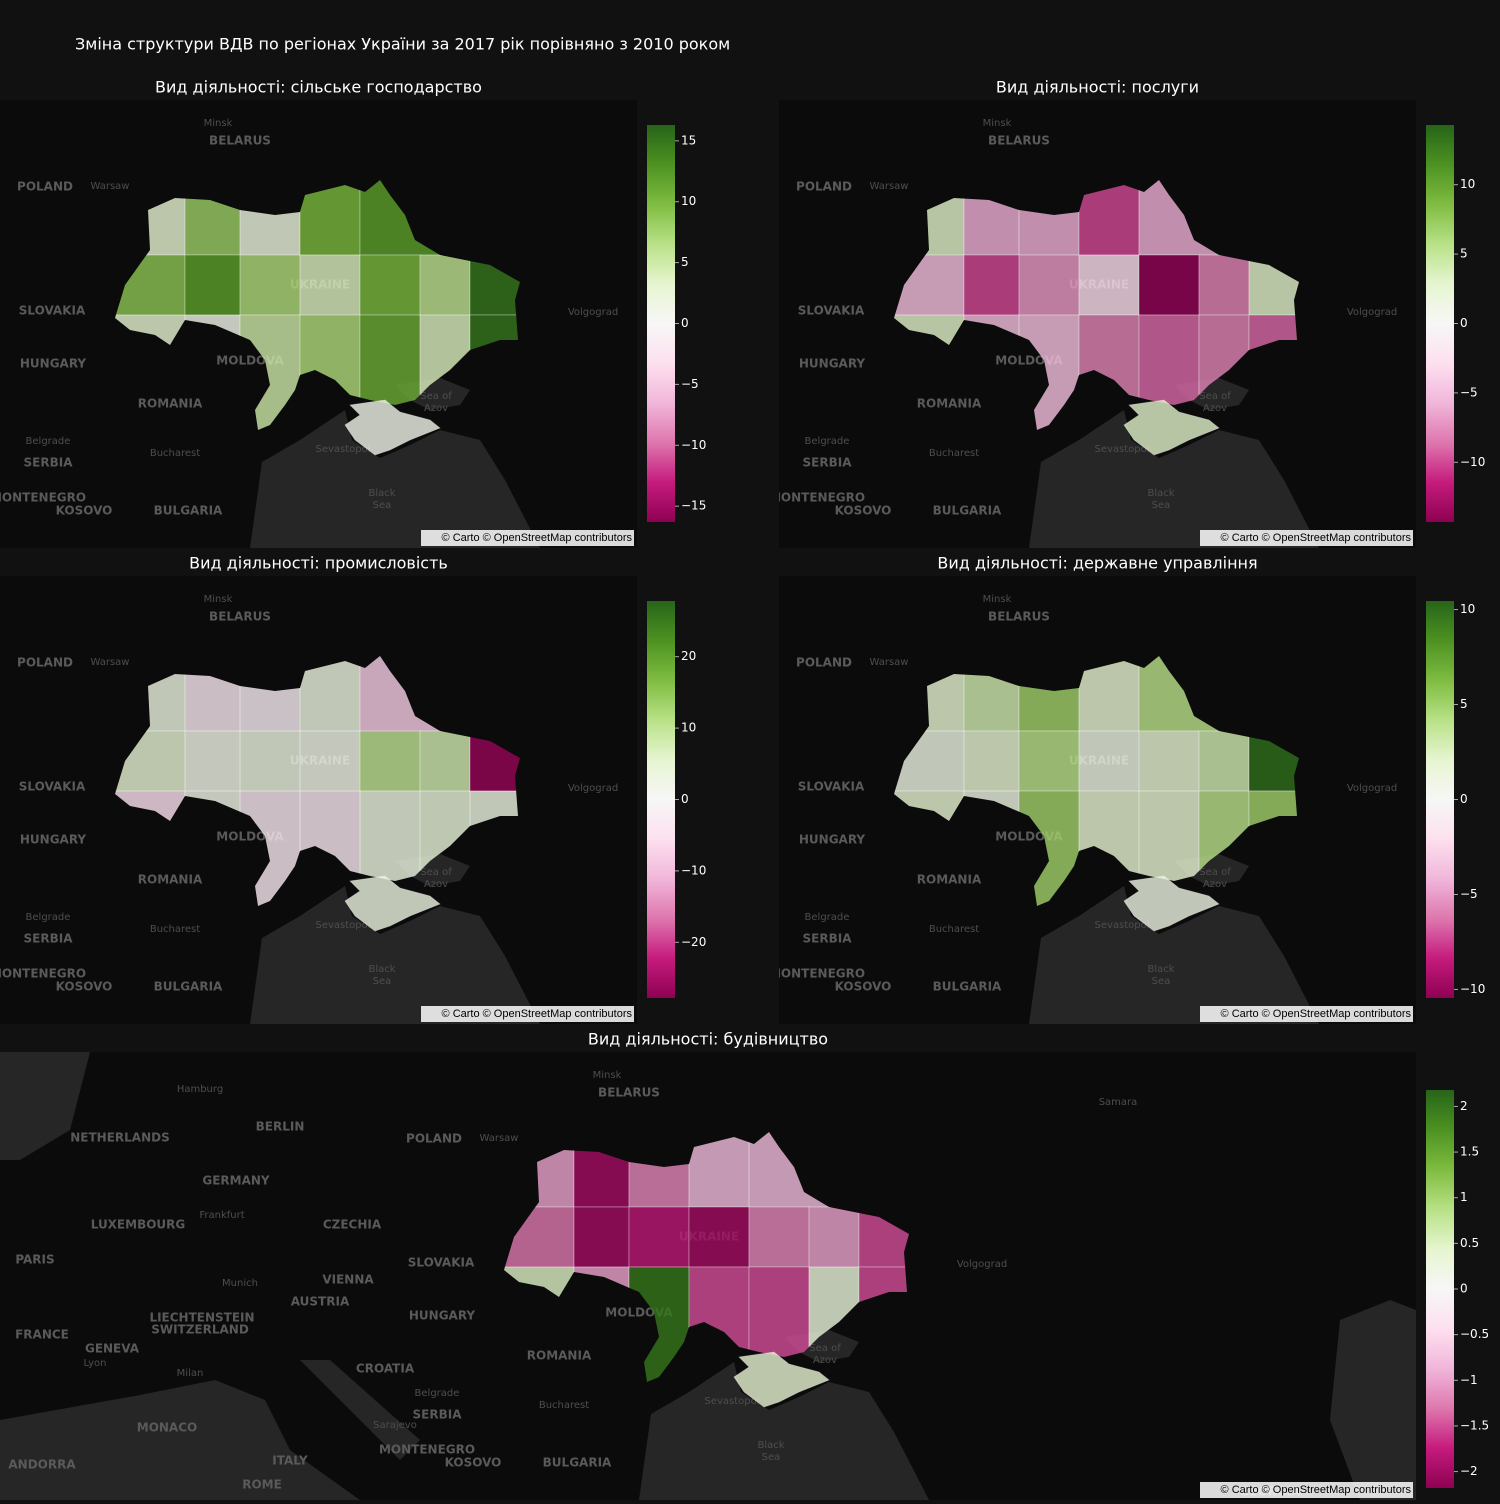 Image resolution: width=1500 pixels, height=1504 pixels. What do you see at coordinates (1097, 563) in the screenshot?
I see `subplot-title: Вид діяльності: державне управління` at bounding box center [1097, 563].